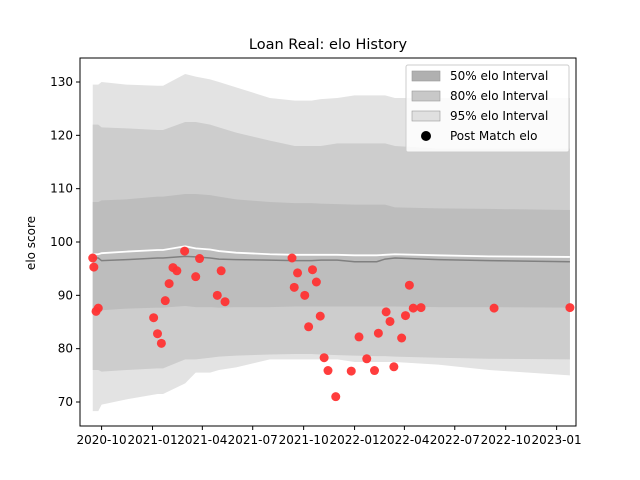  I want to click on x-tick-label: 2021-01, so click(152, 440).